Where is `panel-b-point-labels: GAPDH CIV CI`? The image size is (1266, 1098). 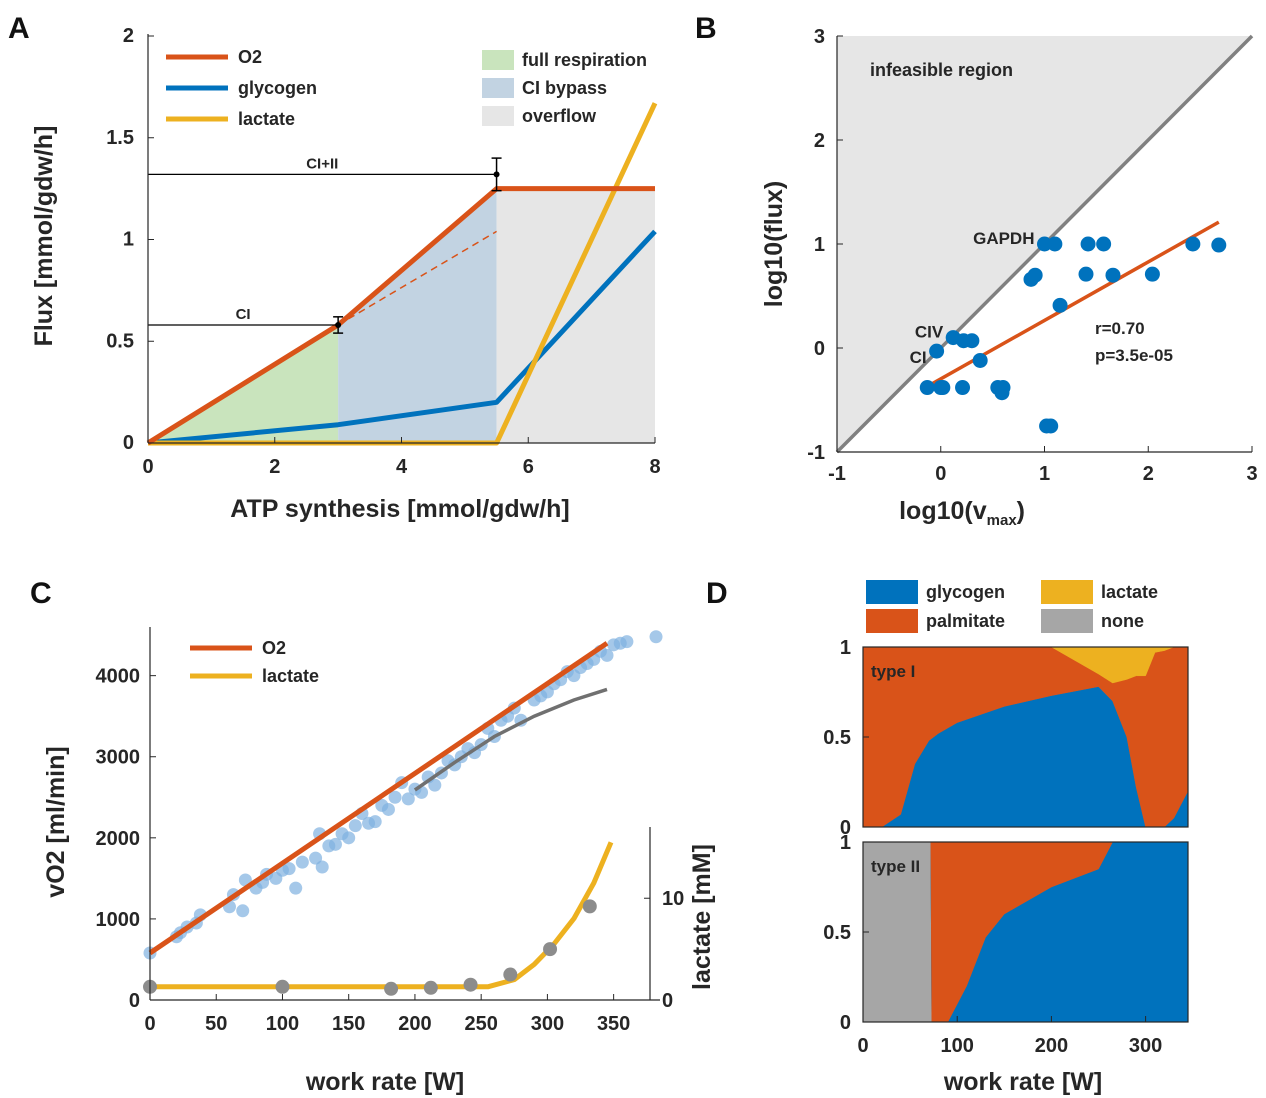
panel-b-point-labels: GAPDH CIV CI is located at coordinates (972, 298).